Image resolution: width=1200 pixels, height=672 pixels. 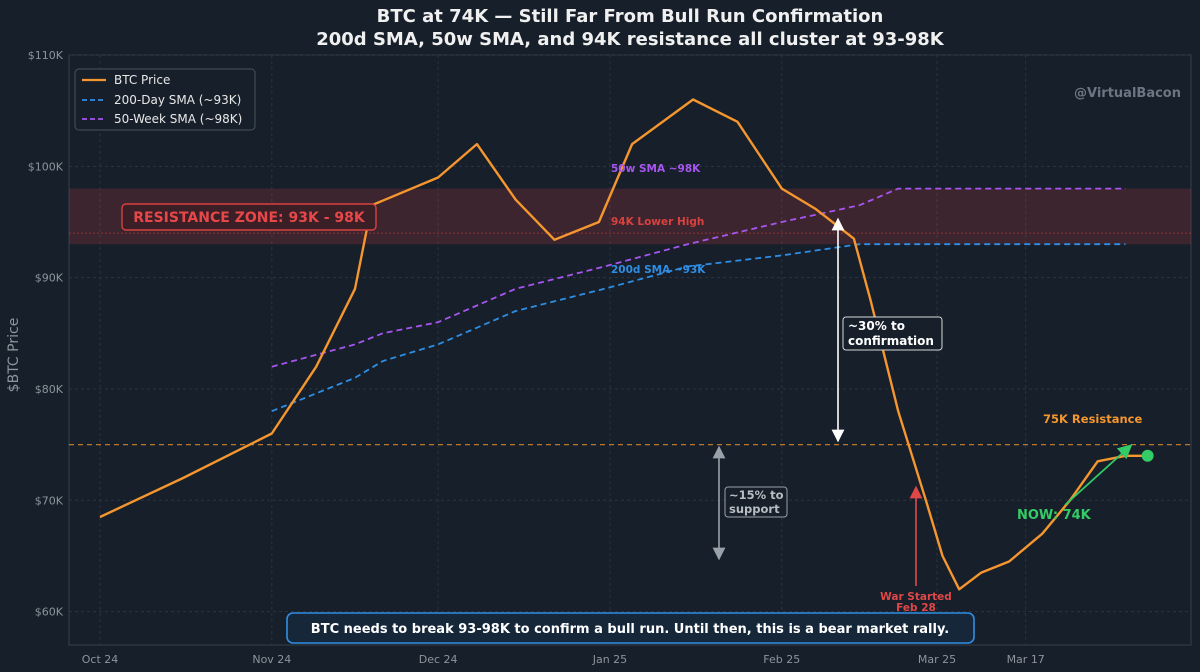 What do you see at coordinates (876, 326) in the screenshot?
I see `confirmation-label-line1: ~30% to` at bounding box center [876, 326].